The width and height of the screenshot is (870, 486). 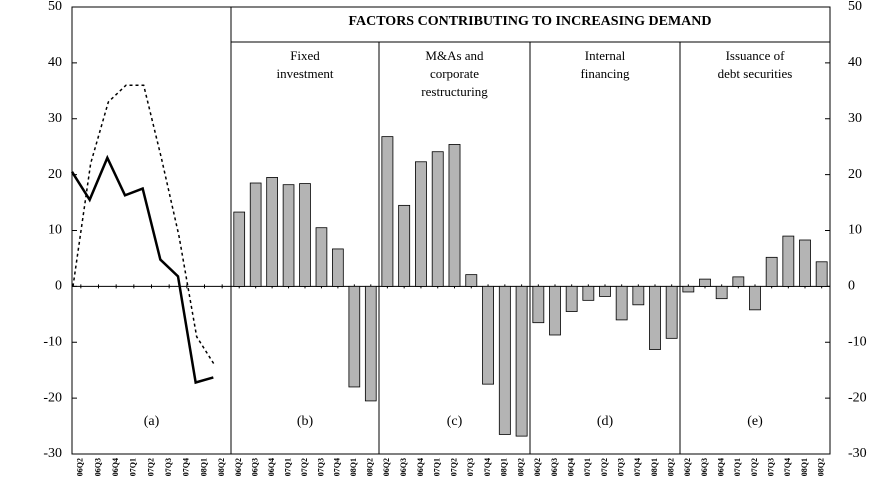 What do you see at coordinates (855, 230) in the screenshot?
I see `y2-tick-label: 10` at bounding box center [855, 230].